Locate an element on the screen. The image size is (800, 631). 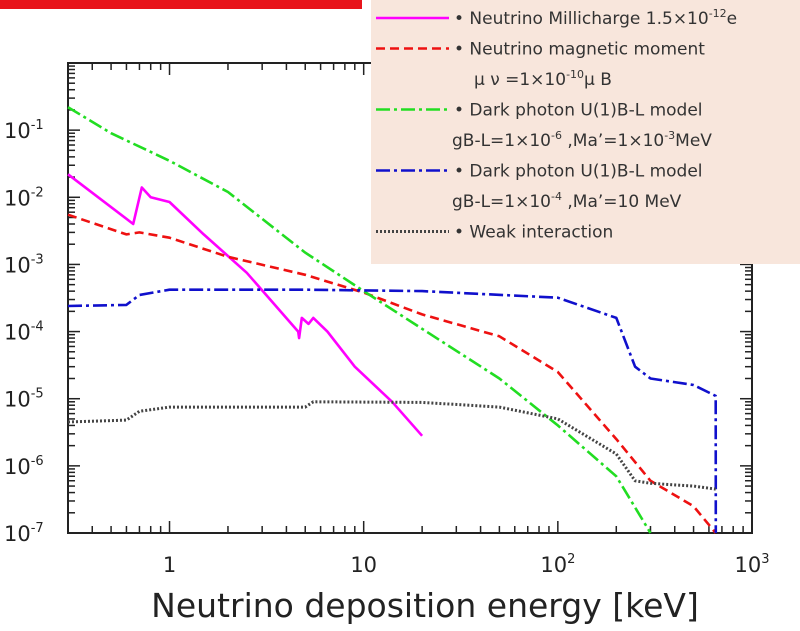
y-tick-label: 10⁻⁷ is located at coordinates (24, 533).